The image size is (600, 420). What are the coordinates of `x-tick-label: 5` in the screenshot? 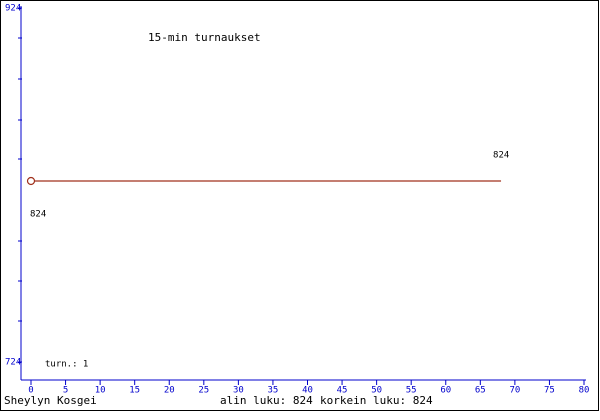 It's located at (65, 391).